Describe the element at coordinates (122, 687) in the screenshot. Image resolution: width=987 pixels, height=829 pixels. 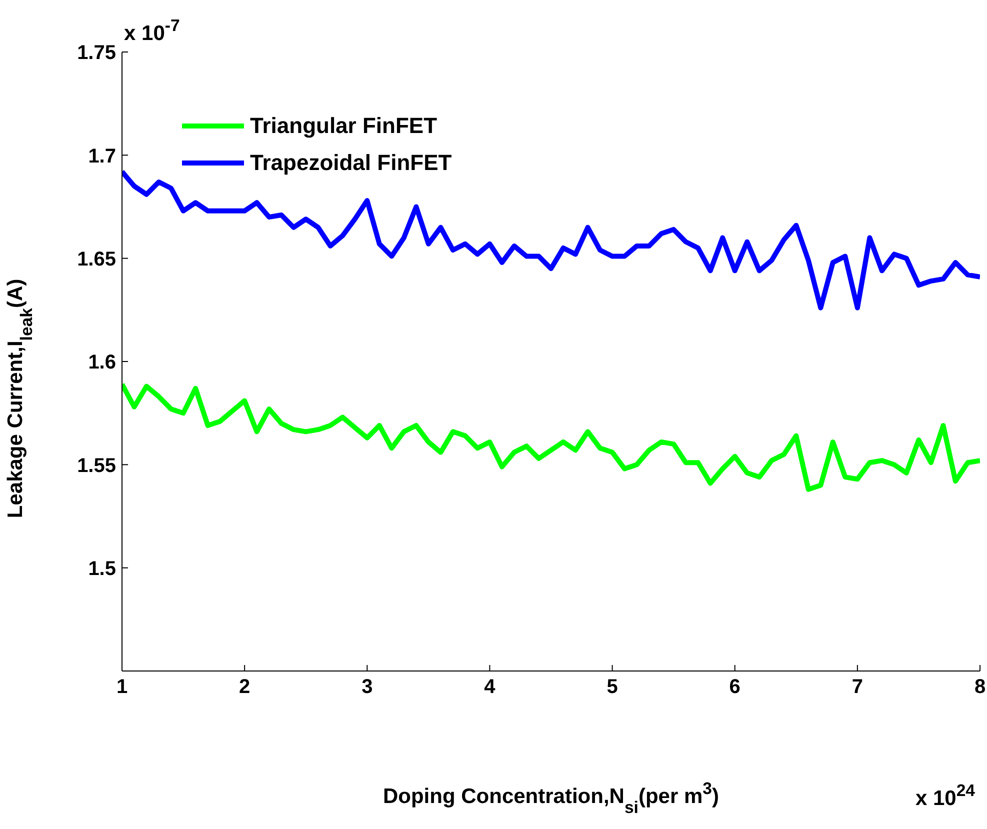
I see `x-tick-label: 1` at that location.